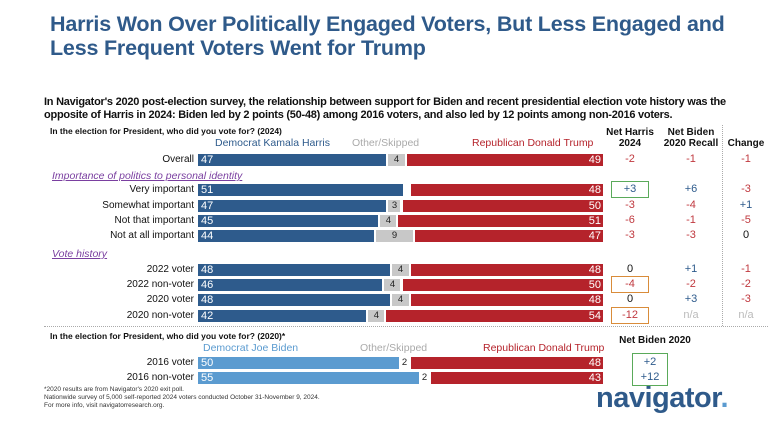 This screenshot has height=432, width=768. I want to click on column-header: Net Harris 2024, so click(630, 138).